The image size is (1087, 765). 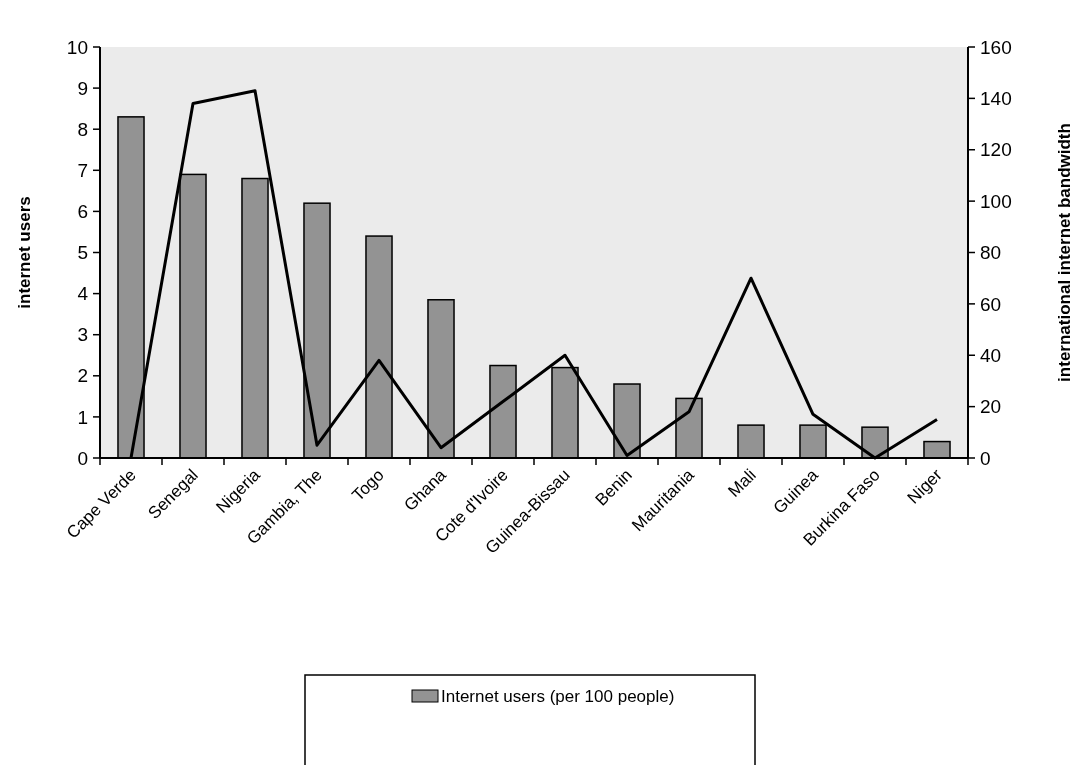 What do you see at coordinates (83, 294) in the screenshot?
I see `y-tick-label: 4` at bounding box center [83, 294].